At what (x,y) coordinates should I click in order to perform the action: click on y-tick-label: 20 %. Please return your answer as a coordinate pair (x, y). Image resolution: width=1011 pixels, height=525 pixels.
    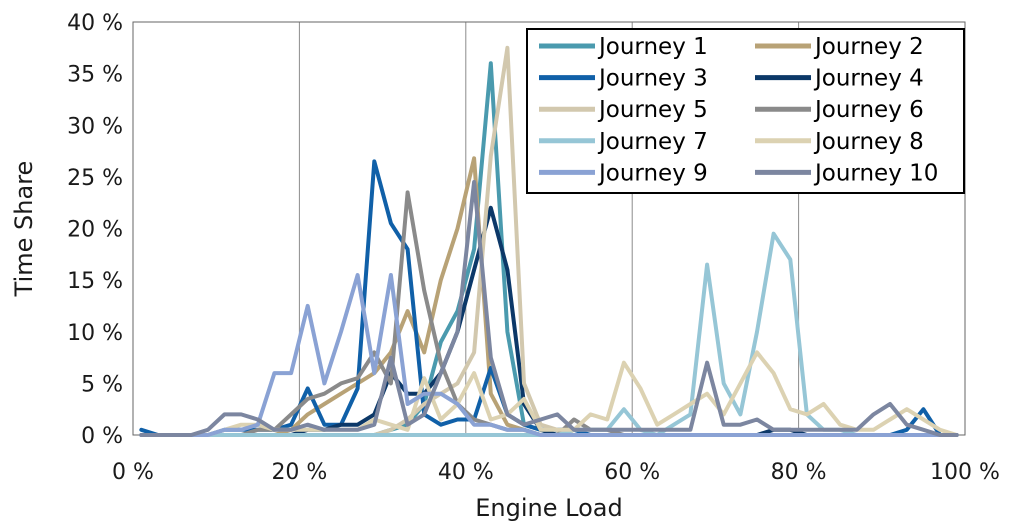
    Looking at the image, I should click on (95, 230).